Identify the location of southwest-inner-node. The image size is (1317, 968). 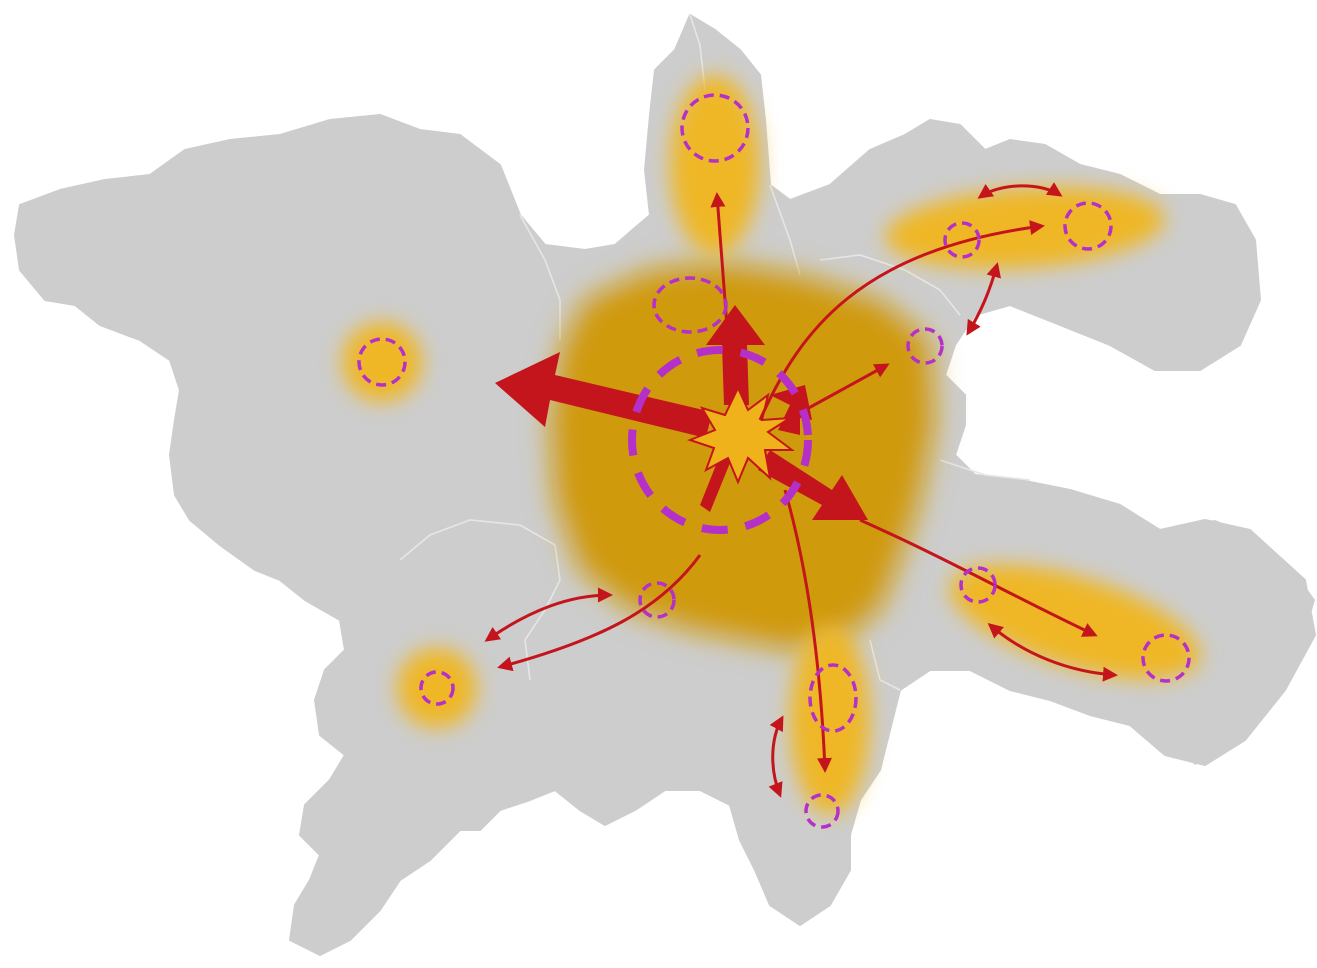
(657, 600).